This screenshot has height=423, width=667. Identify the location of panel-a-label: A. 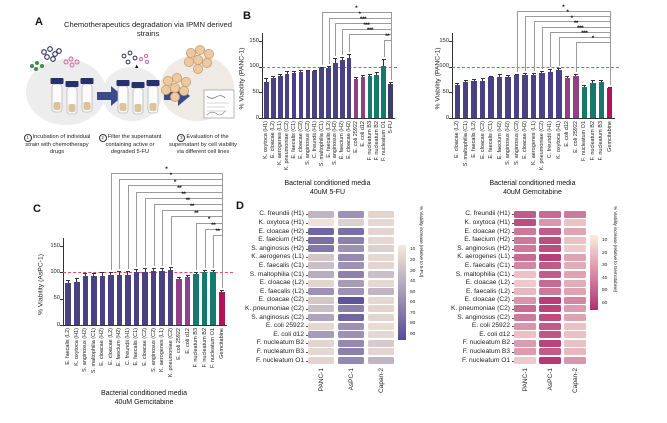
(39, 22).